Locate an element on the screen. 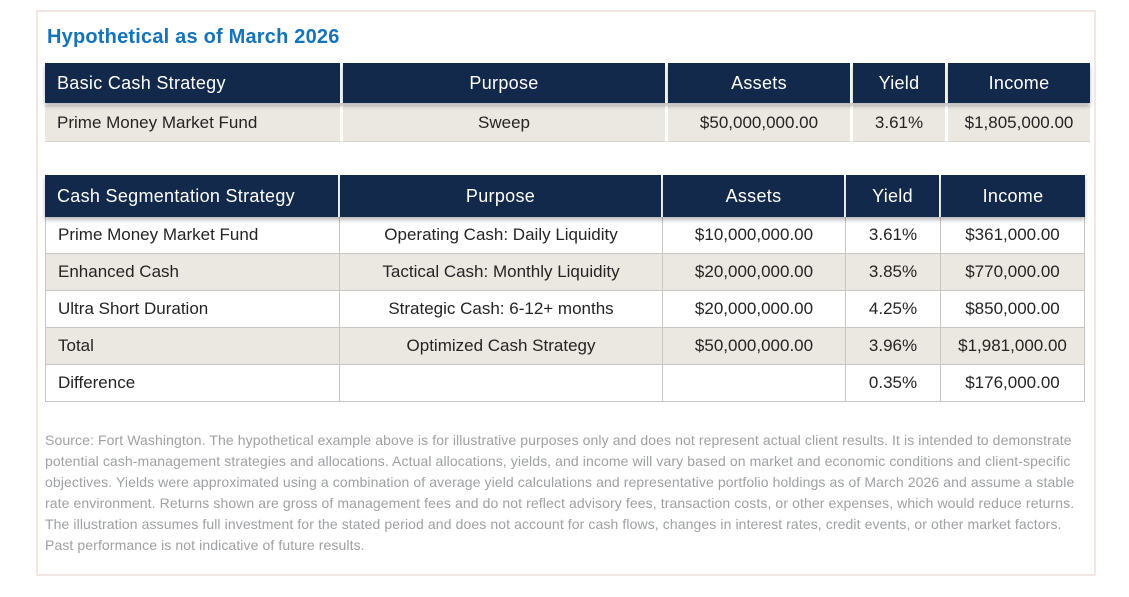 The image size is (1129, 597). seg-header-yield: Yield is located at coordinates (893, 196).